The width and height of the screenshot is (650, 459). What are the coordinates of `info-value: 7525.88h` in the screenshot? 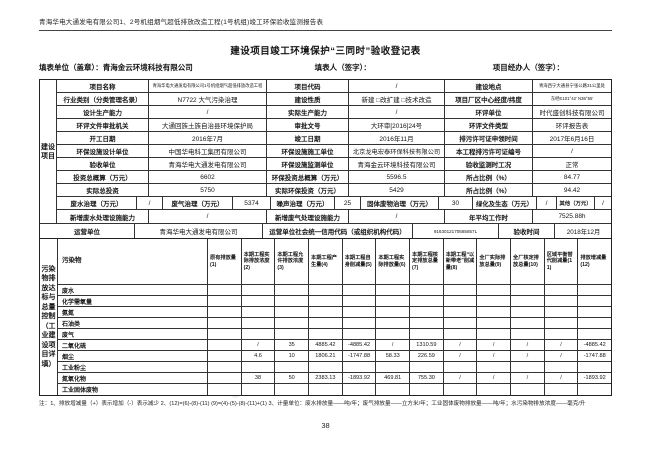 It's located at (572, 216).